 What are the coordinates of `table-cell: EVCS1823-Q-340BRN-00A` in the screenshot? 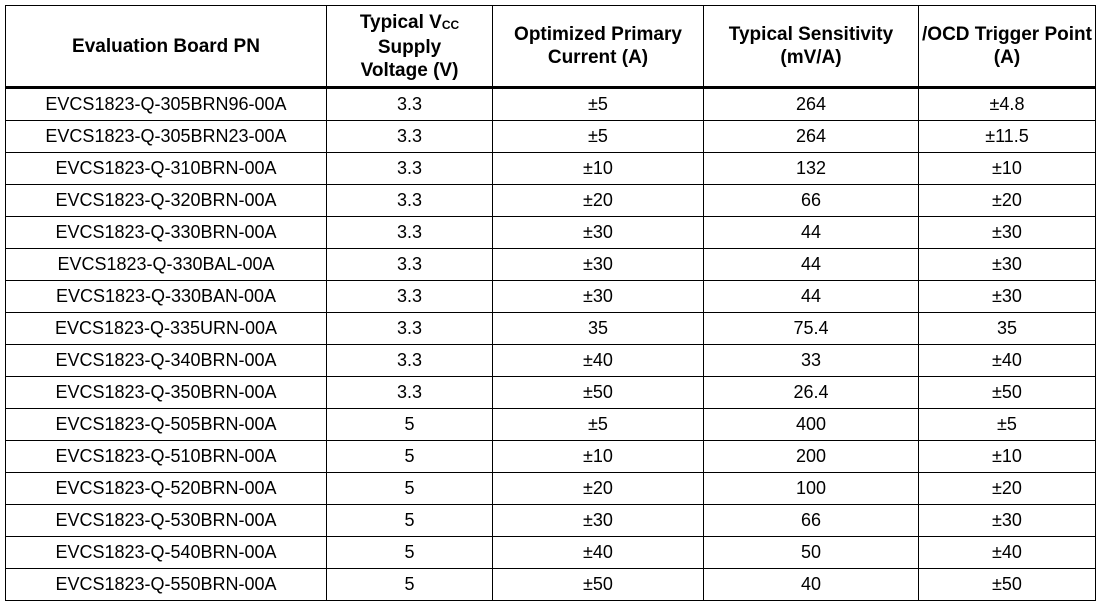 It's located at (166, 360).